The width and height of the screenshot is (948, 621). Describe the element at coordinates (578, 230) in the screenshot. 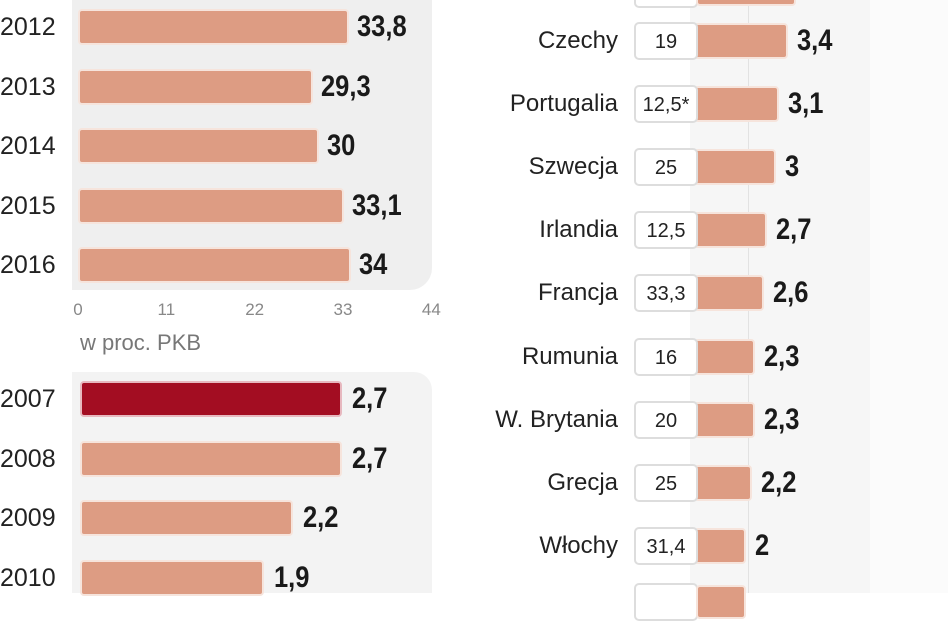

I see `country-label: Irlandia` at that location.